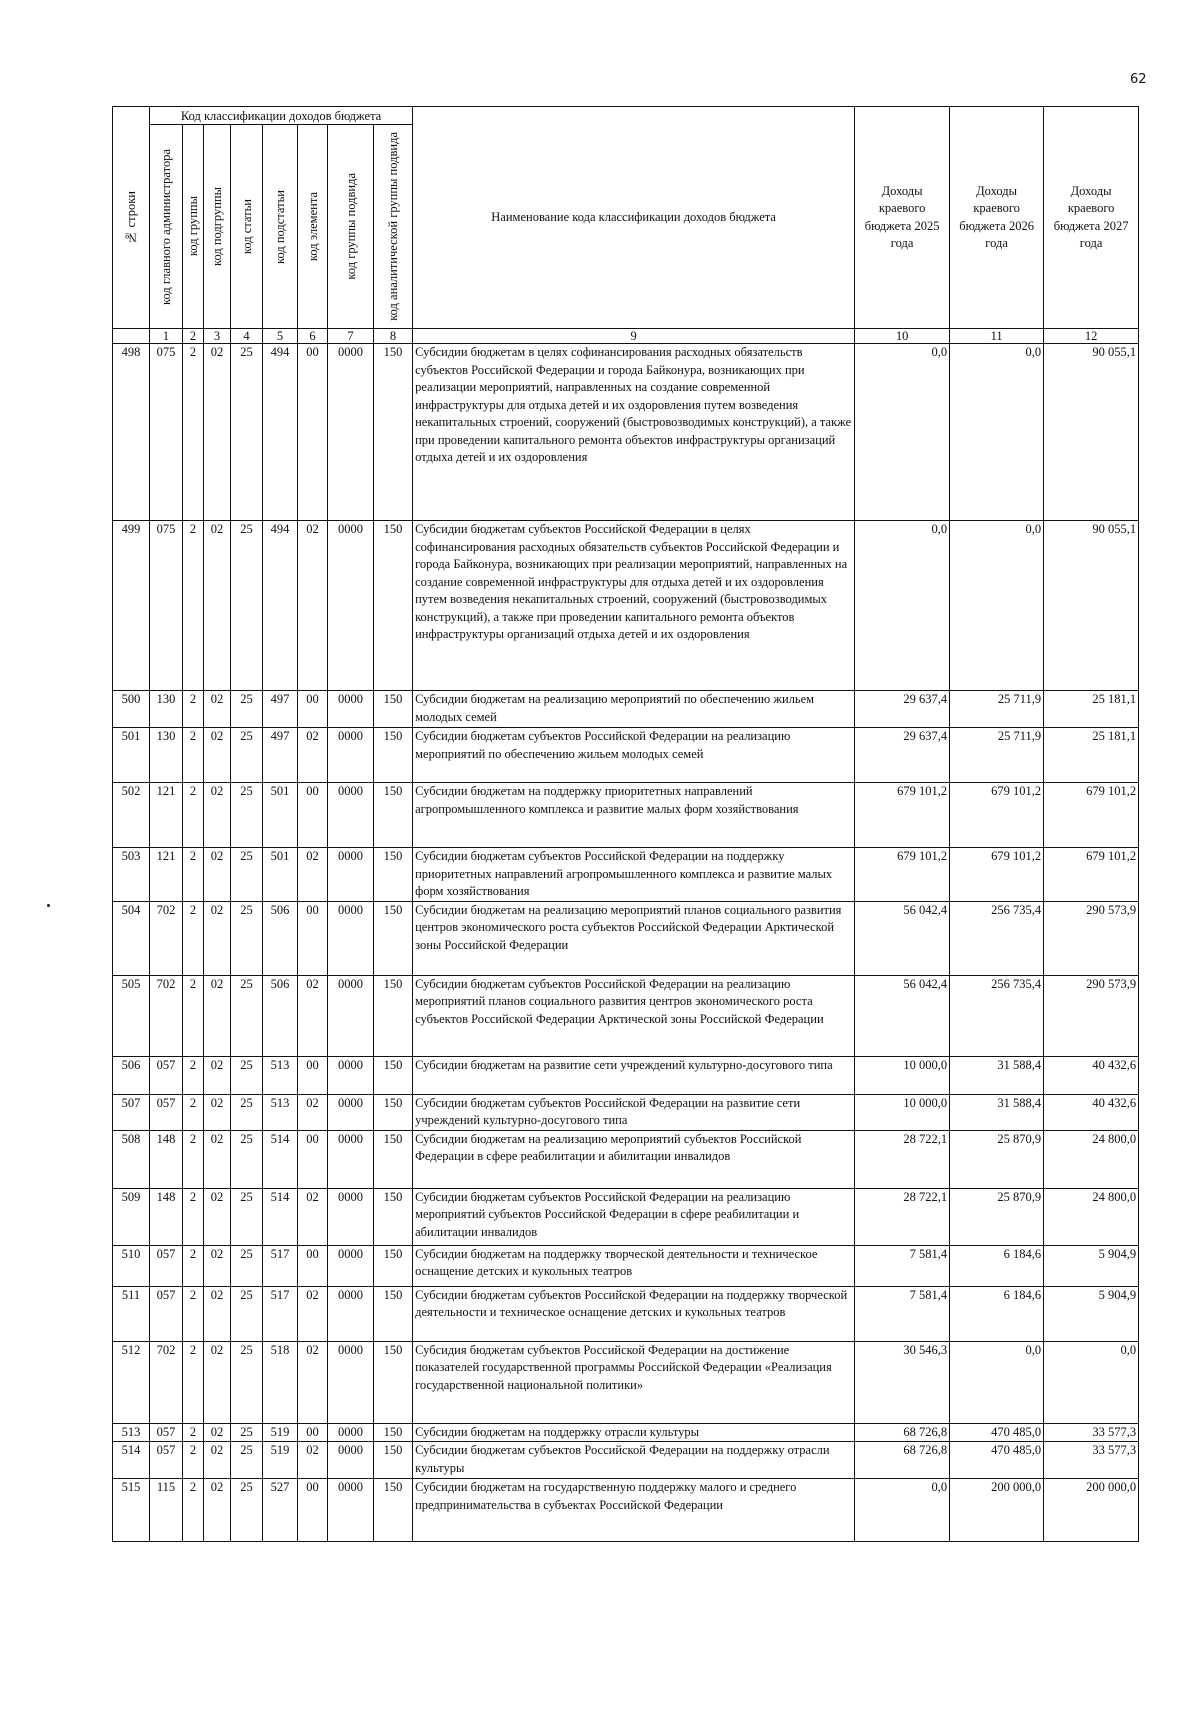  What do you see at coordinates (902, 755) in the screenshot?
I see `amount-2025: 29 637,4` at bounding box center [902, 755].